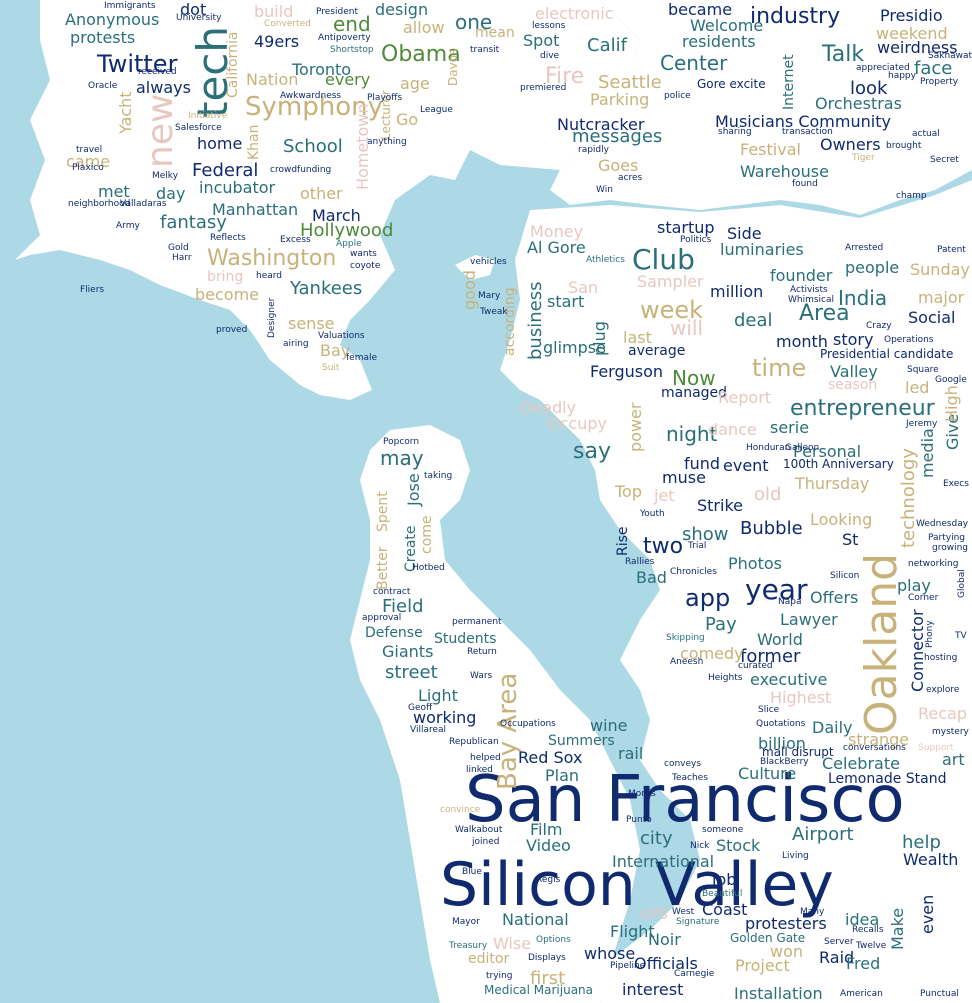 The width and height of the screenshot is (972, 1003). What do you see at coordinates (735, 132) in the screenshot?
I see `cloud-word: sharing` at bounding box center [735, 132].